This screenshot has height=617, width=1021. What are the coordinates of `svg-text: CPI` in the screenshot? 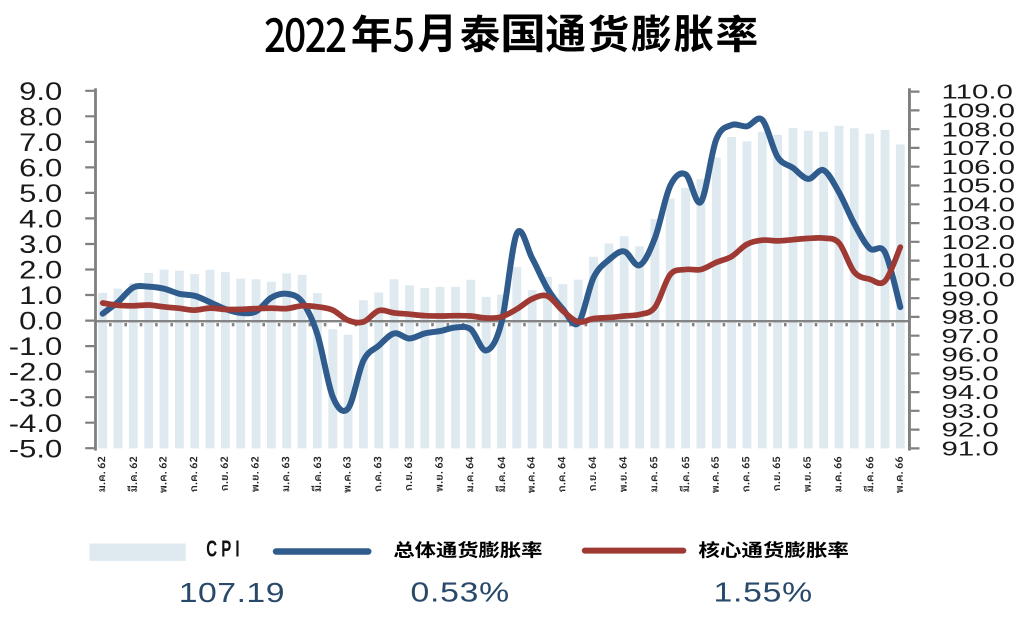 It's located at (225, 549).